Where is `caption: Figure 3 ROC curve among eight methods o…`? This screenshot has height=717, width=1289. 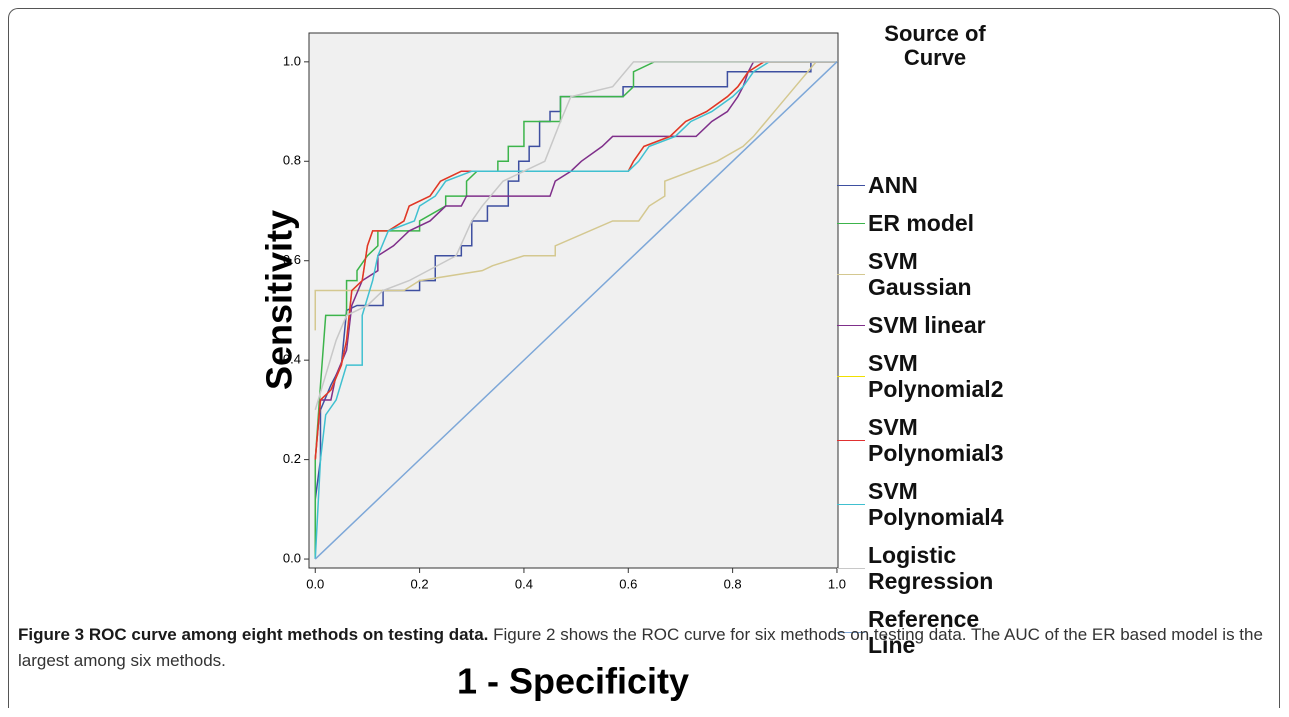
caption: Figure 3 ROC curve among eight methods o… is located at coordinates (643, 648).